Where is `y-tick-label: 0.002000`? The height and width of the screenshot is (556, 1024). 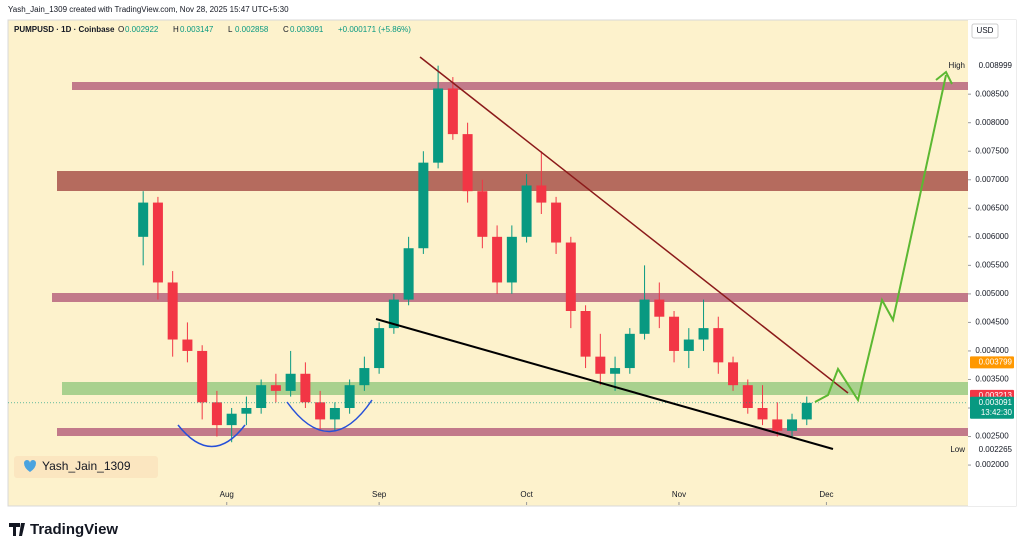 y-tick-label: 0.002000 is located at coordinates (992, 464).